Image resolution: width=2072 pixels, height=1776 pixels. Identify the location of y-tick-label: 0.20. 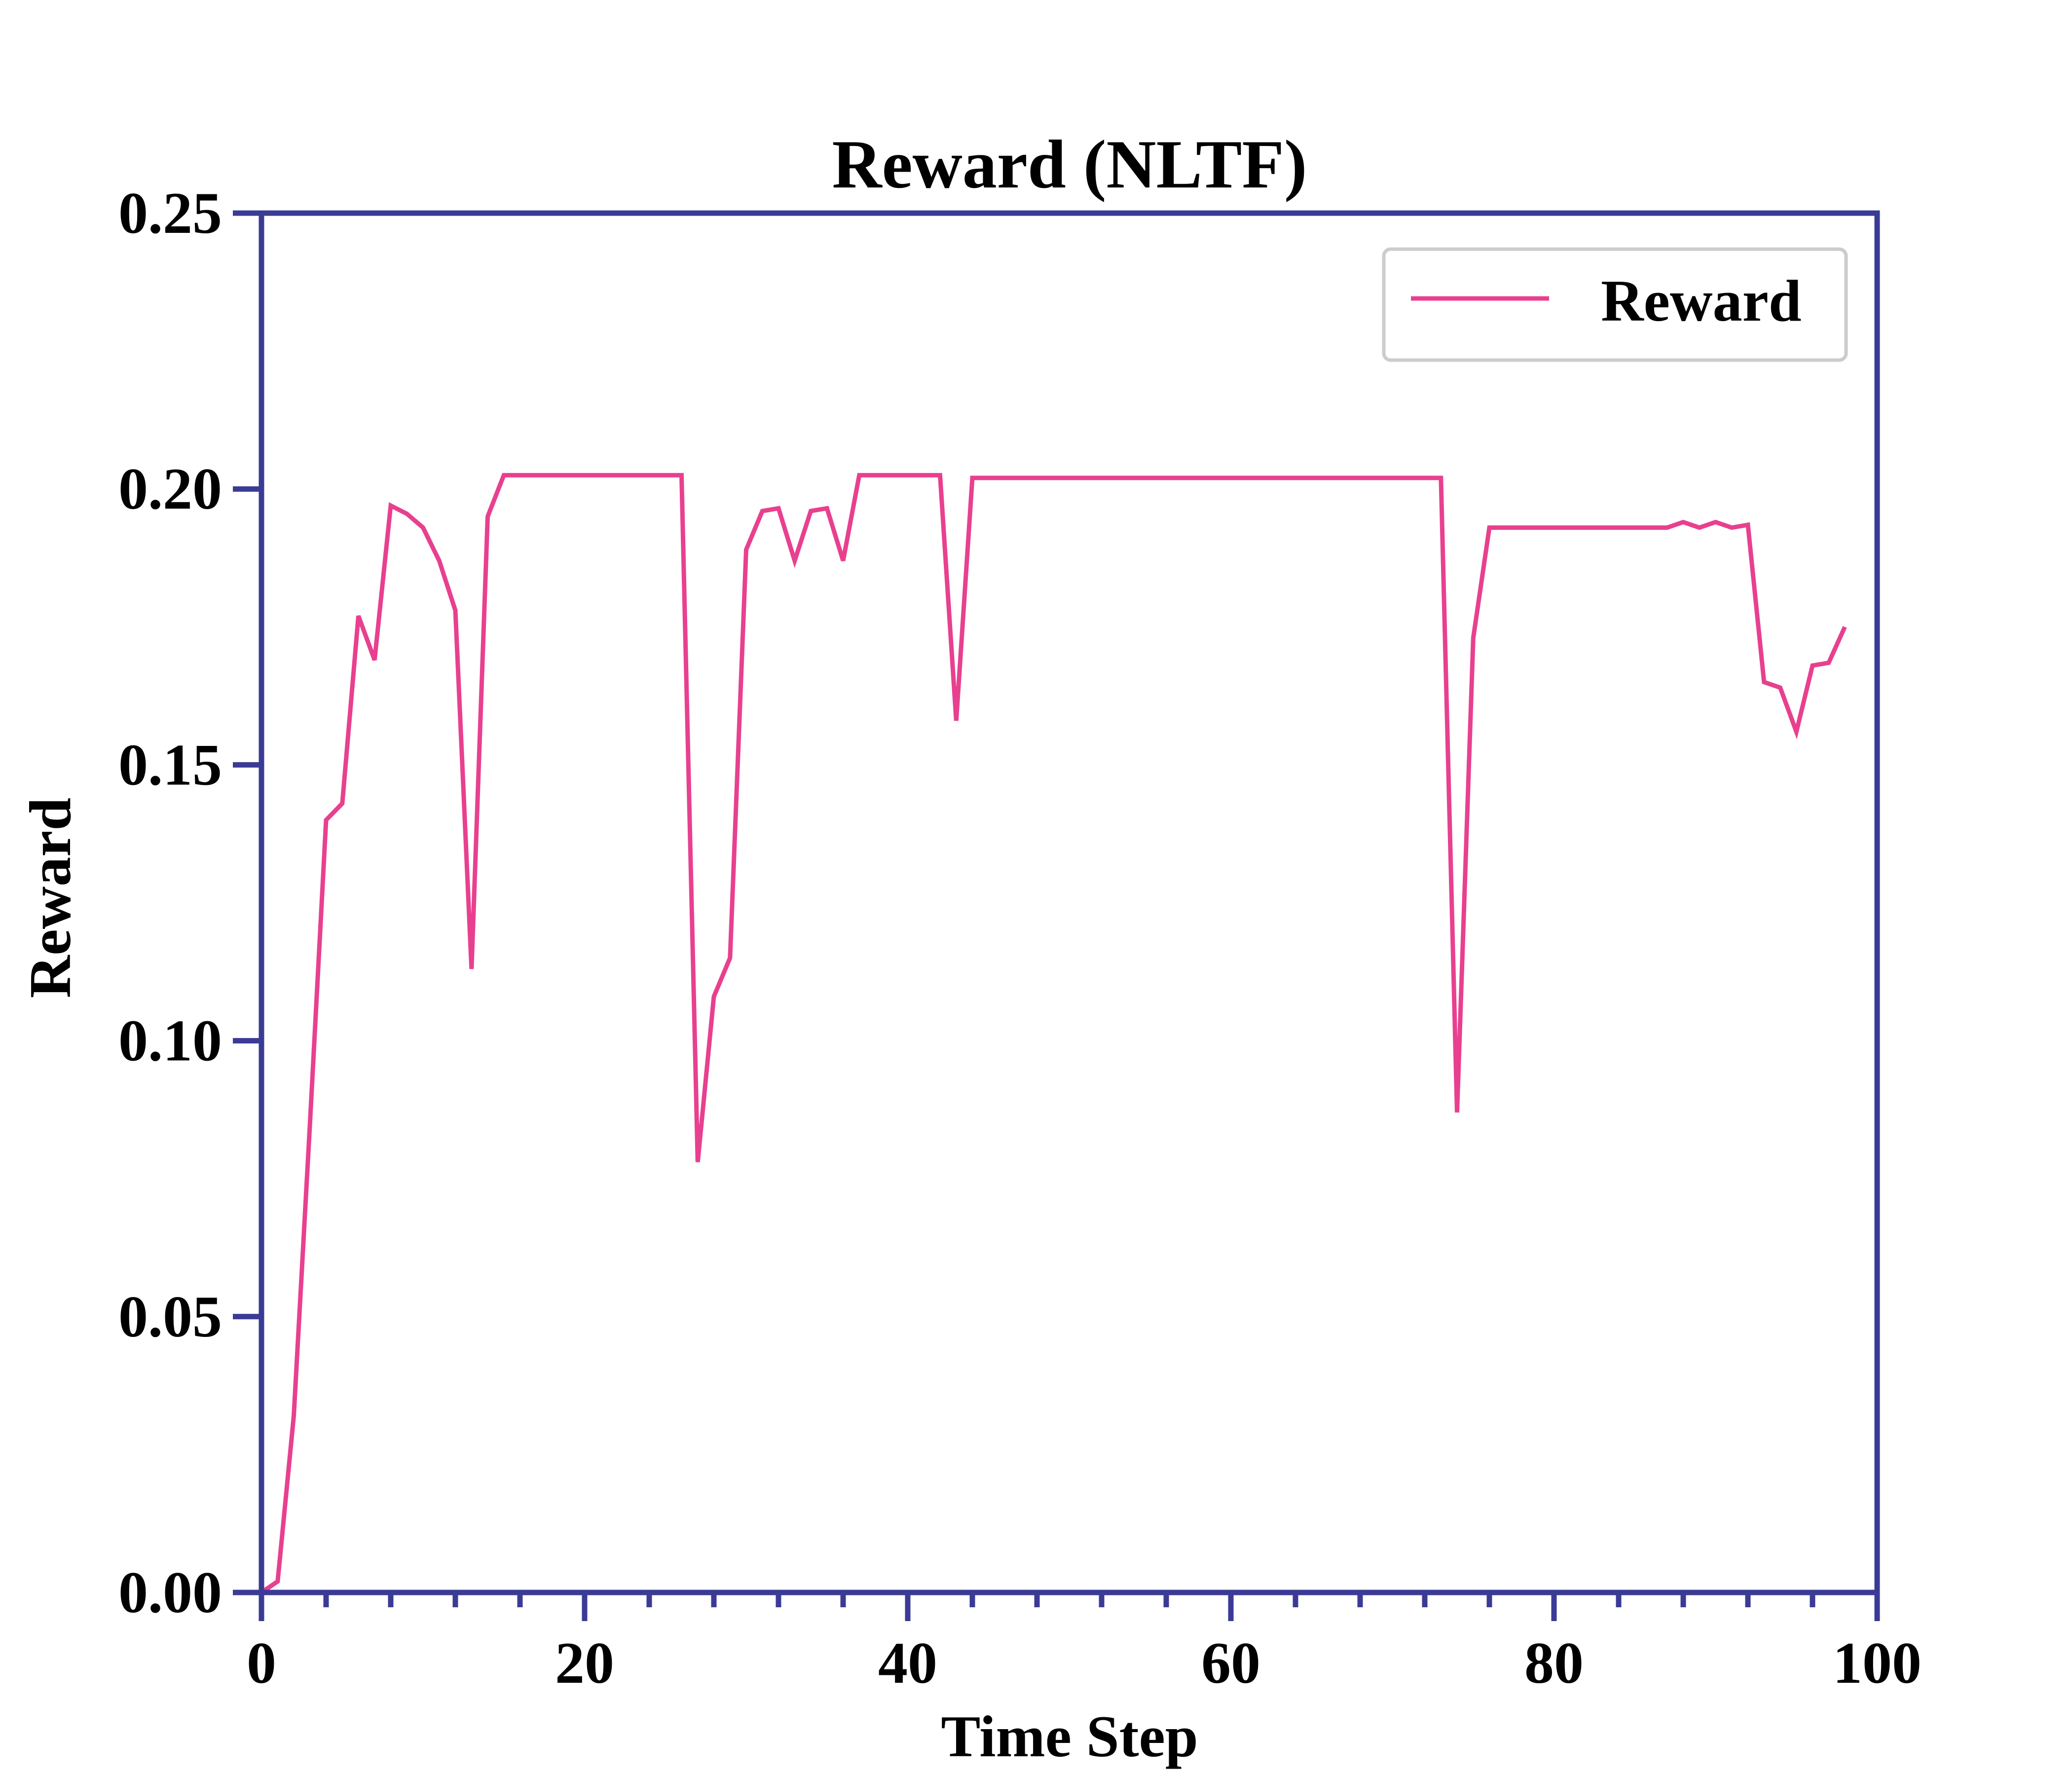
(170, 489).